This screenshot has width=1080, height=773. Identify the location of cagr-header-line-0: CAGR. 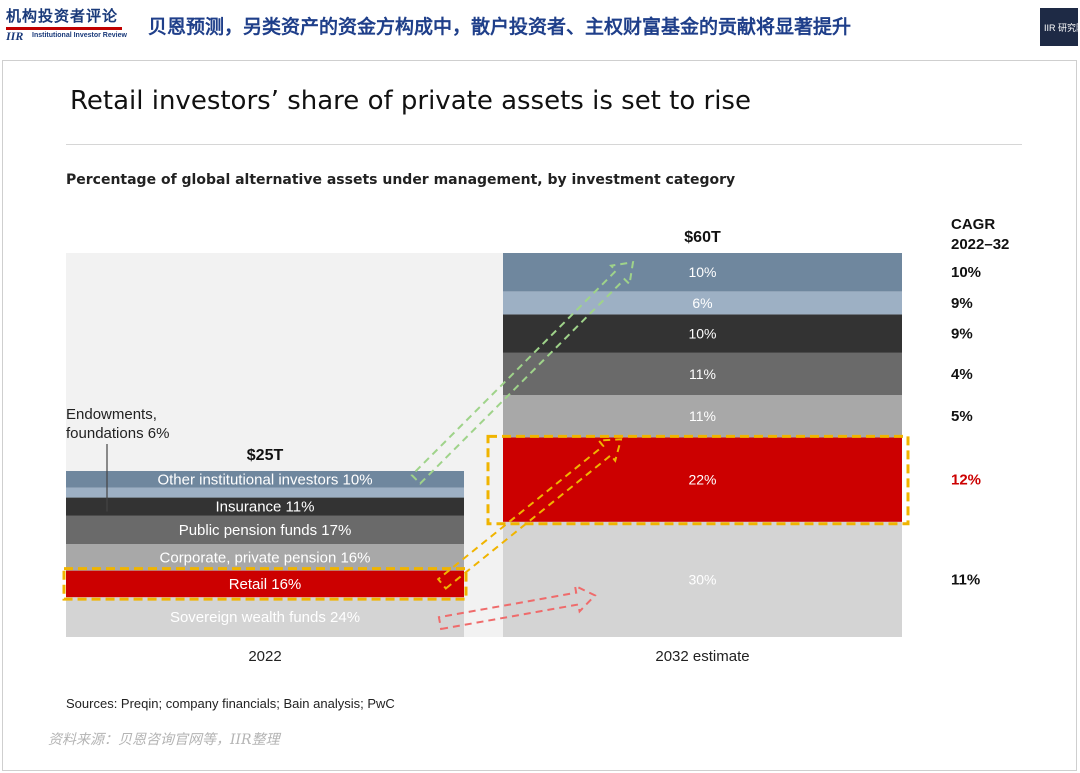
(973, 224).